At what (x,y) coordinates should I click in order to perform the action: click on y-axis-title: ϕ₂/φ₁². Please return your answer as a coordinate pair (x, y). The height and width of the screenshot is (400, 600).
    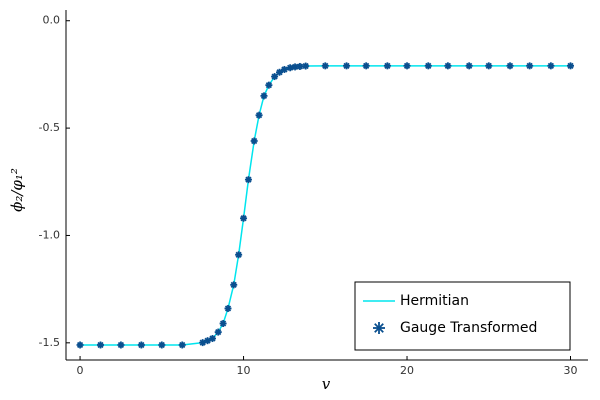
    Looking at the image, I should click on (17, 190).